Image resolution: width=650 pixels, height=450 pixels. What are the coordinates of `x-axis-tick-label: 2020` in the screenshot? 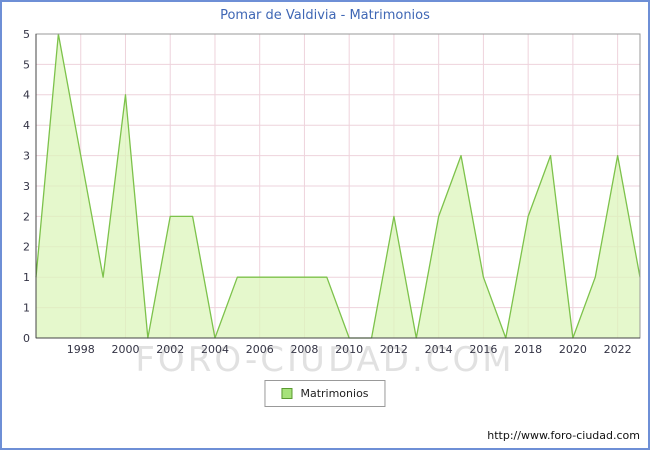 It's located at (573, 349).